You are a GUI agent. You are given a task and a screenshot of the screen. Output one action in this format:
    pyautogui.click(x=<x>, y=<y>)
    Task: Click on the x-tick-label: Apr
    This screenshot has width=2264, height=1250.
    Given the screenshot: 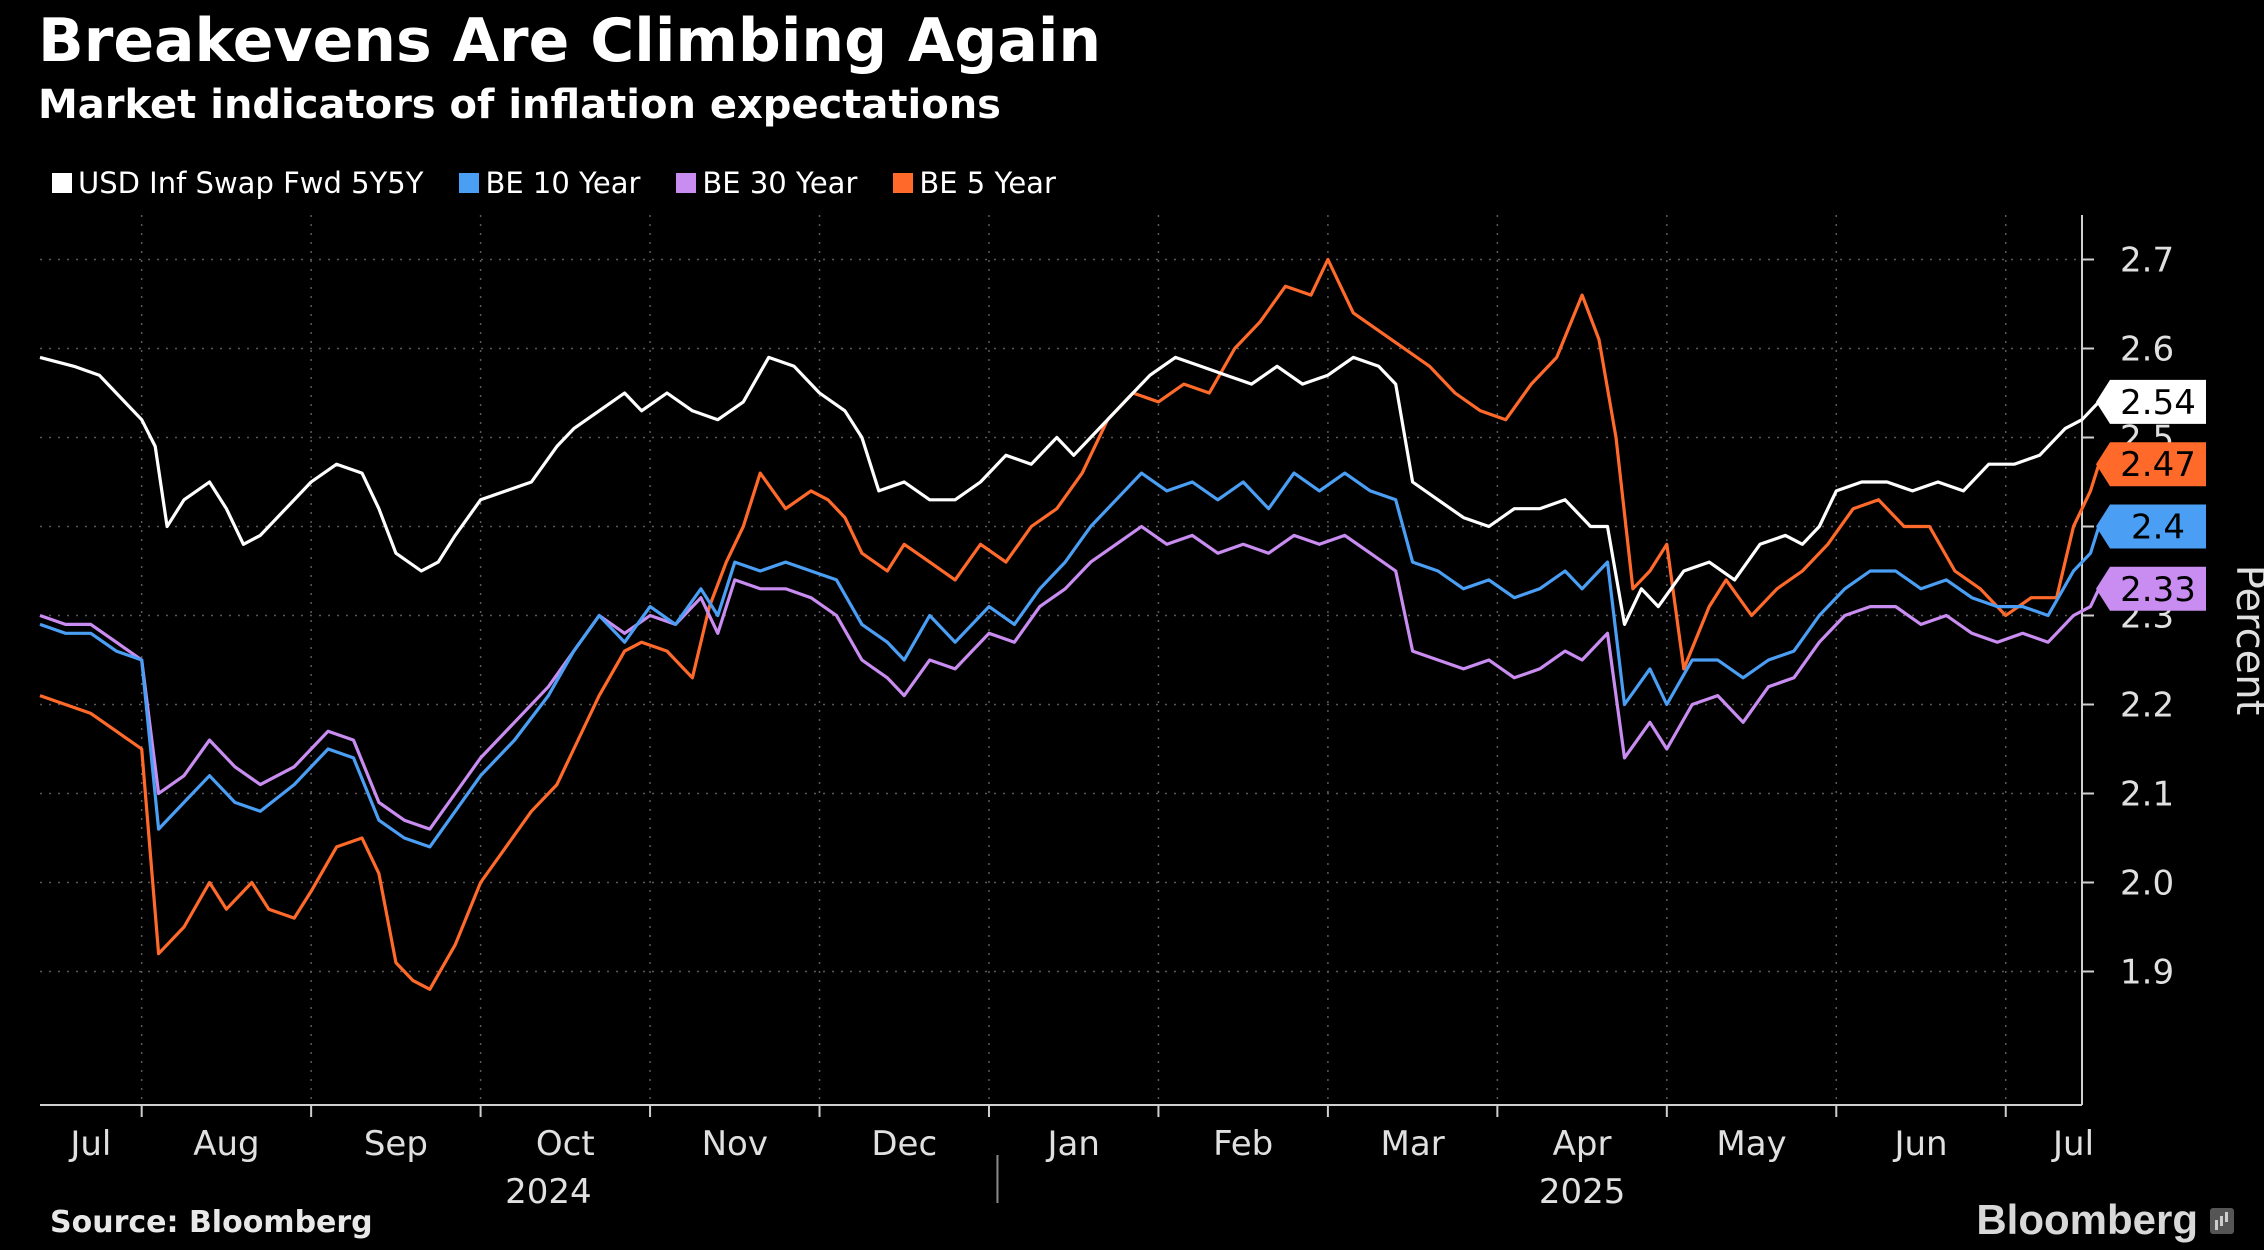 What is the action you would take?
    pyautogui.click(x=1582, y=1144)
    